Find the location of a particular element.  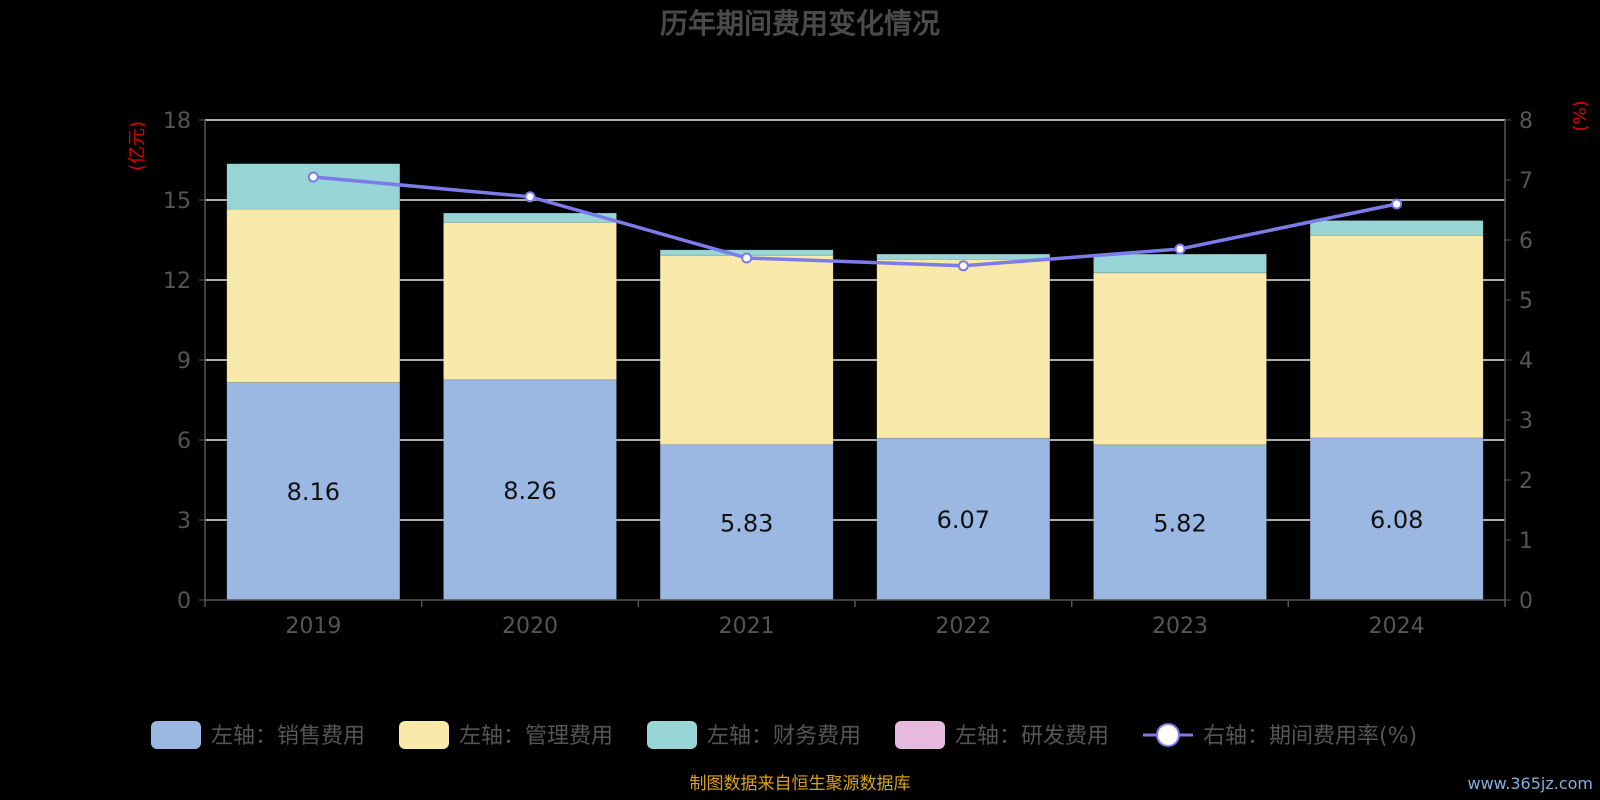

right-axis-tick-label: 4 is located at coordinates (1526, 361).